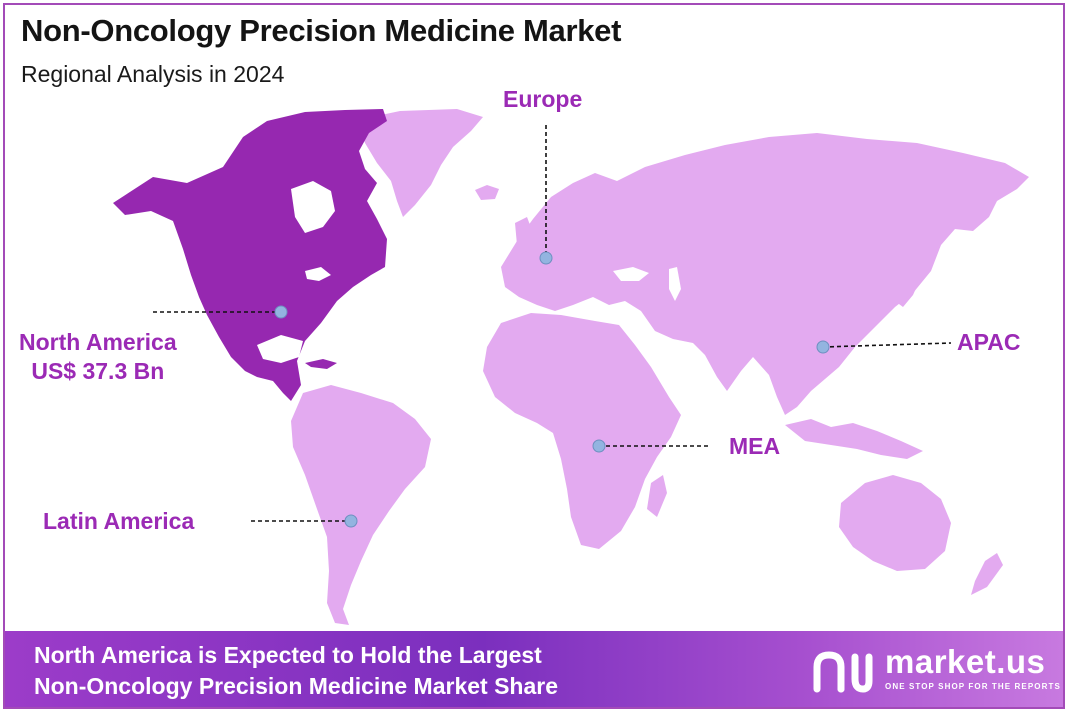  I want to click on mea-label: MEA, so click(755, 446).